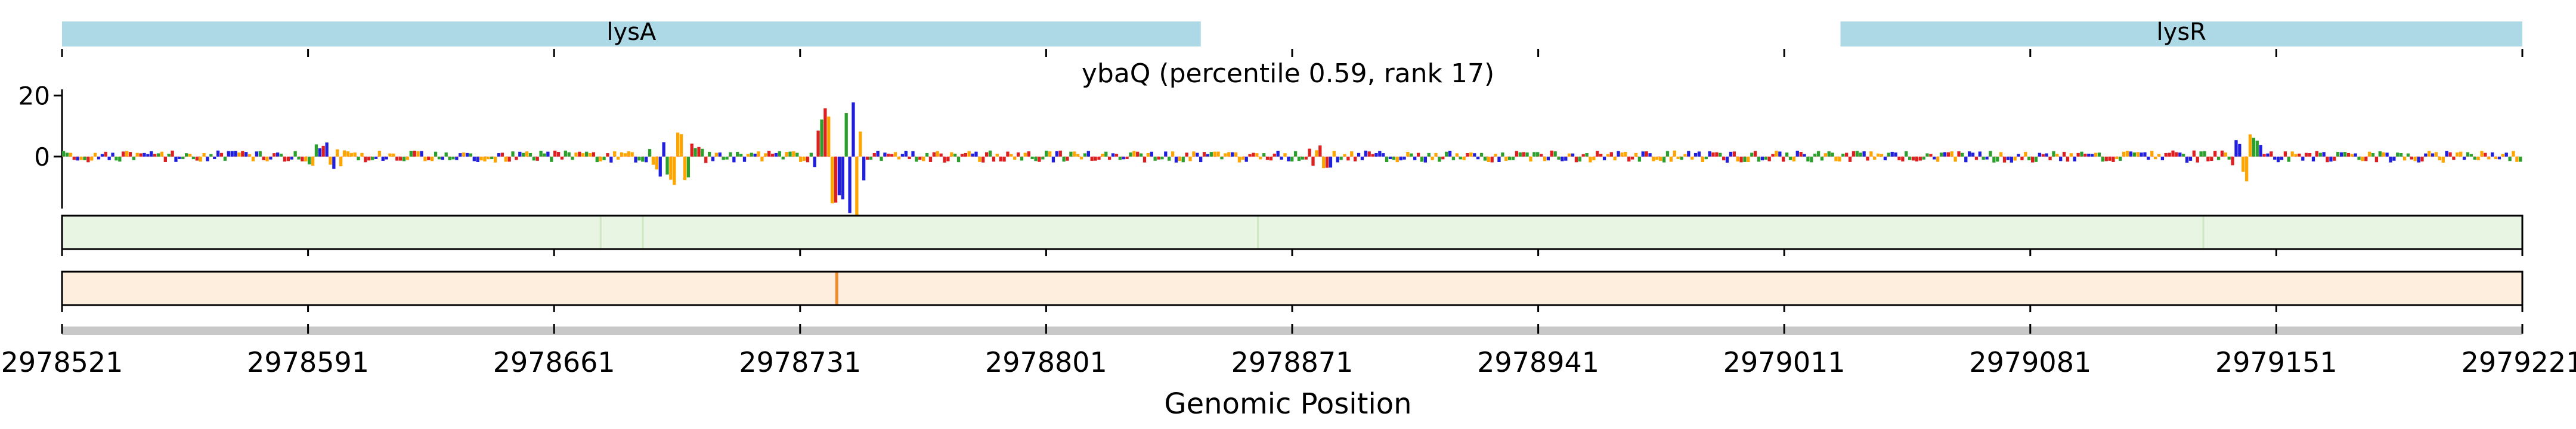 Image resolution: width=2576 pixels, height=429 pixels. I want to click on heatmap-track1-mark, so click(643, 232).